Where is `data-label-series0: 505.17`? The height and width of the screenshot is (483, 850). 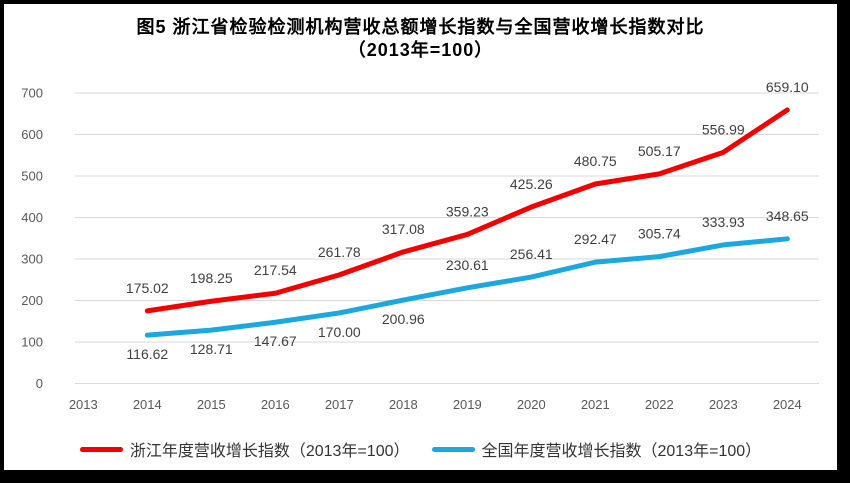 data-label-series0: 505.17 is located at coordinates (659, 151).